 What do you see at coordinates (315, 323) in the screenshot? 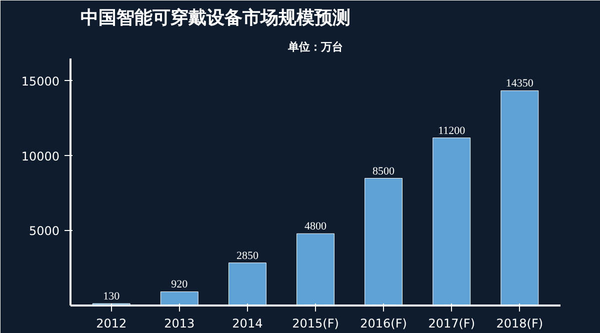
I see `x-tick-label: 2015(F)` at bounding box center [315, 323].